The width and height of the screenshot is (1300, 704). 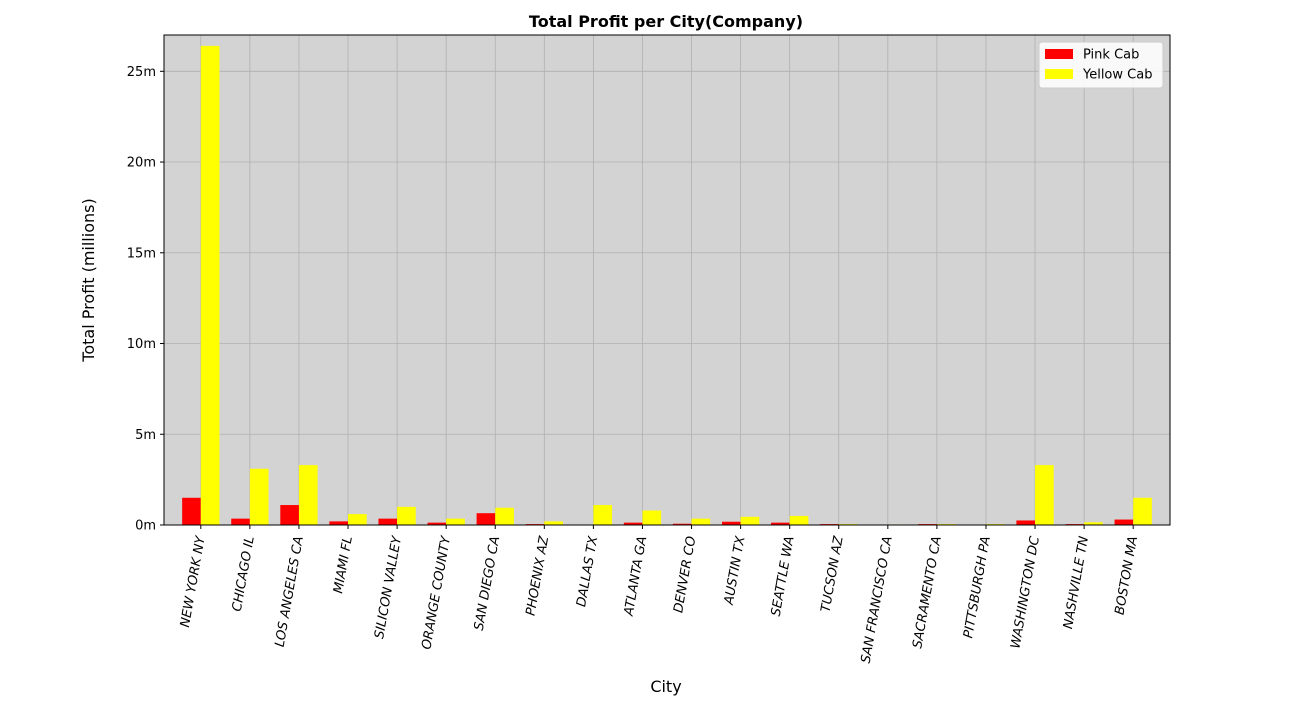 What do you see at coordinates (783, 576) in the screenshot?
I see `x-tick-label: SEATTLE WA` at bounding box center [783, 576].